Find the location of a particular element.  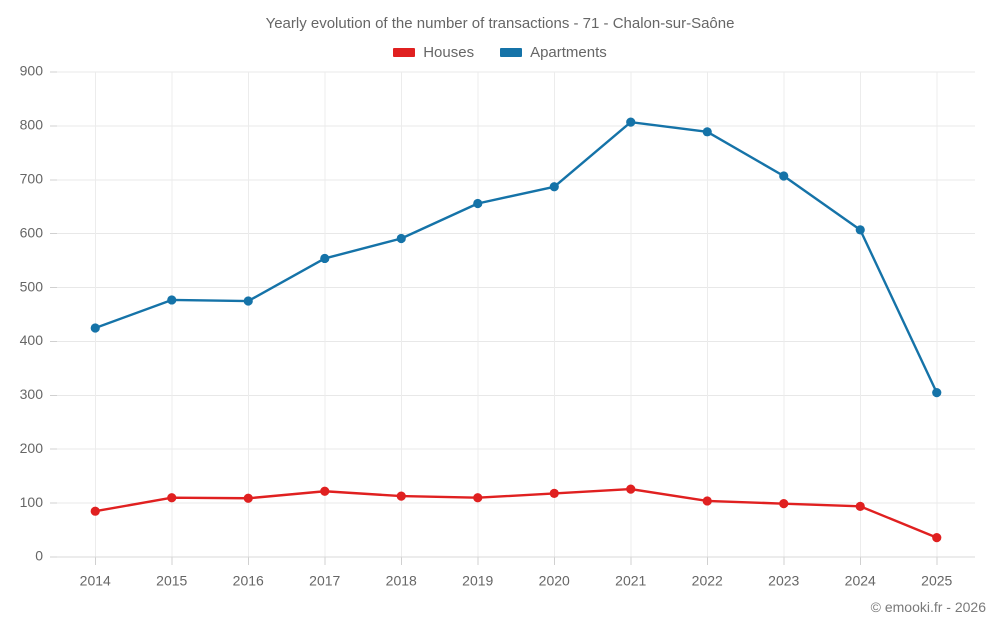

x-axis-tick-label: 2022 is located at coordinates (707, 580).